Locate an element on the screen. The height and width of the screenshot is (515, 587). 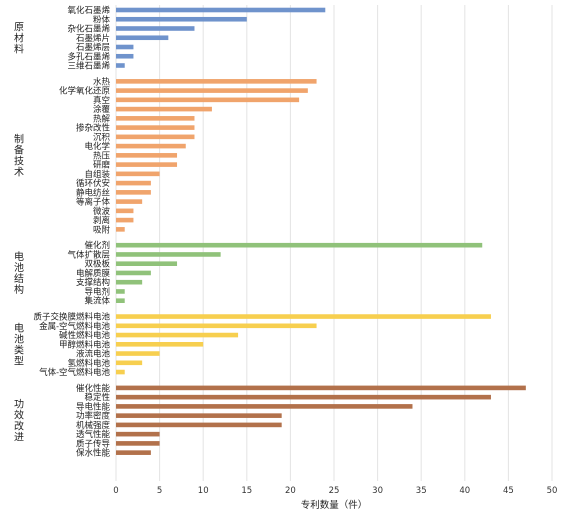
category-label: 循环伏安 is located at coordinates (93, 183).